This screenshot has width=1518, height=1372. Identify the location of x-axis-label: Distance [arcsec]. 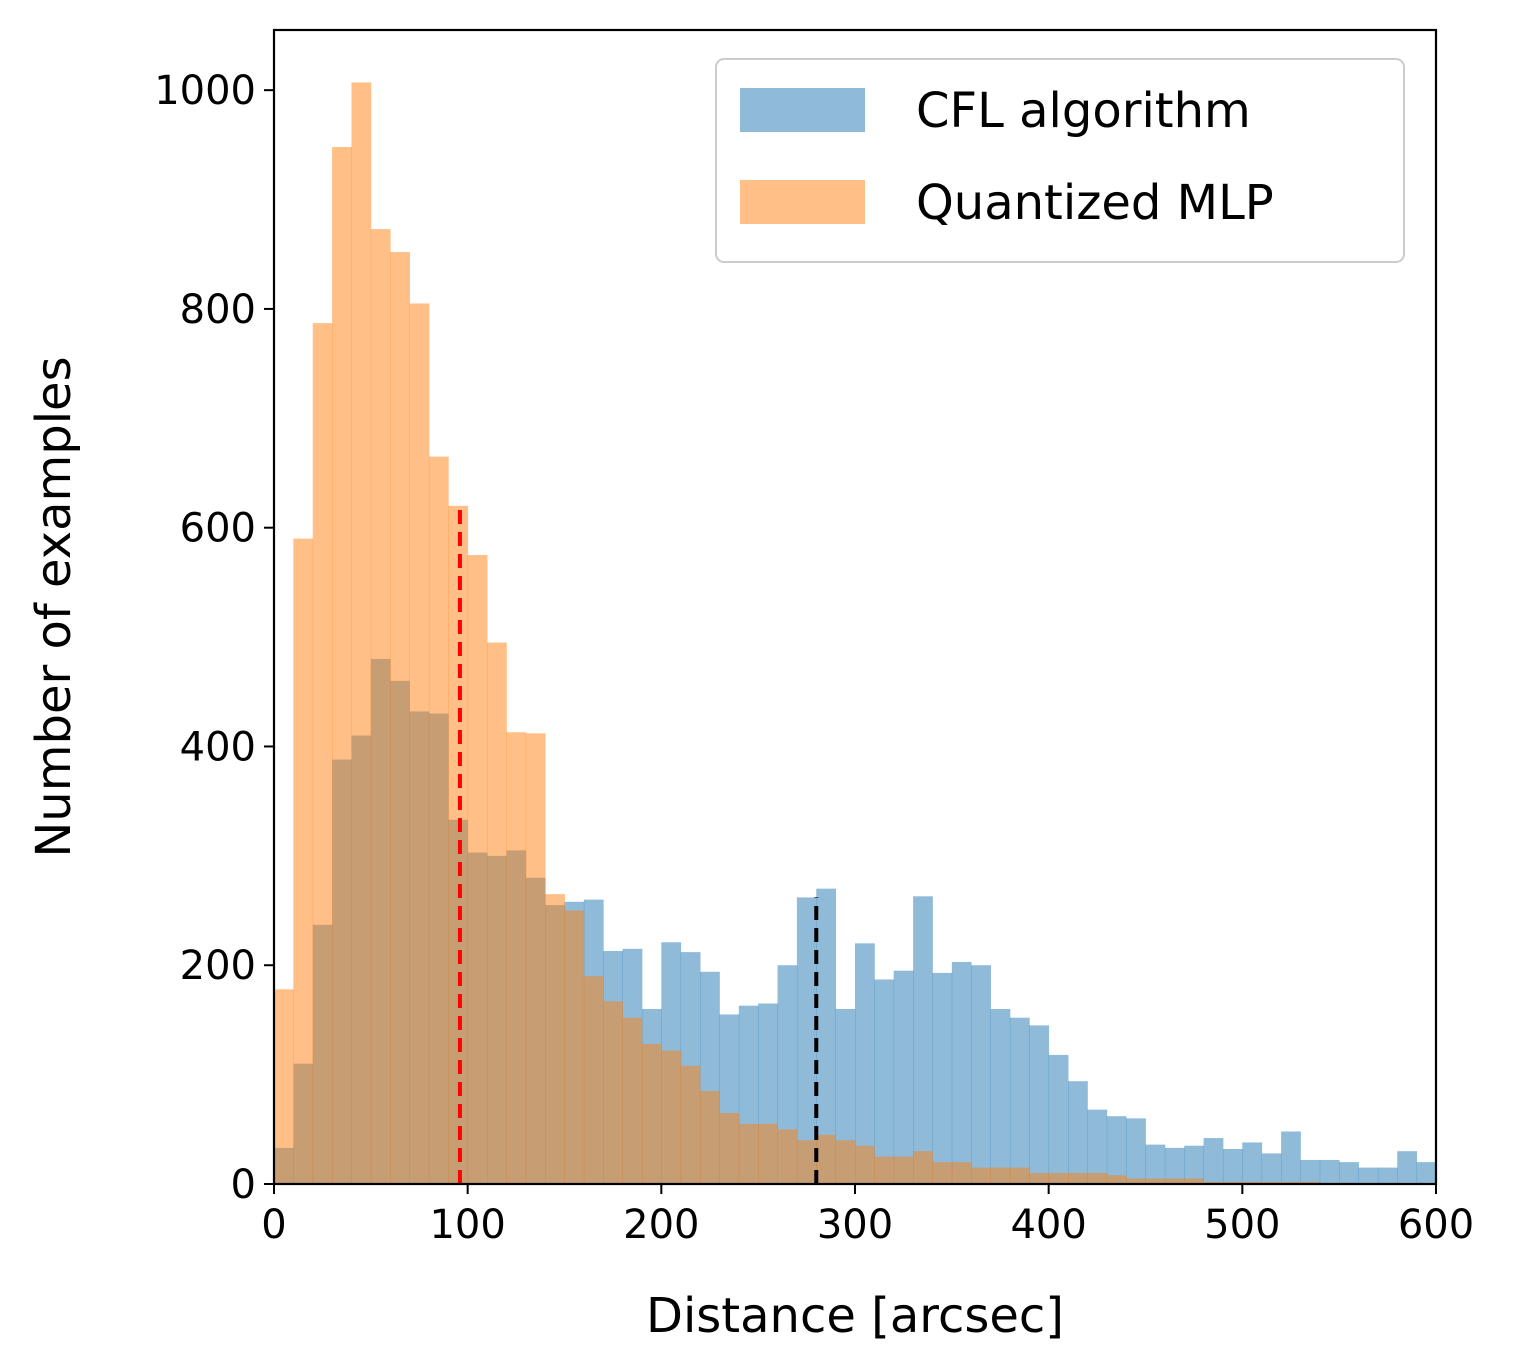
(855, 1316).